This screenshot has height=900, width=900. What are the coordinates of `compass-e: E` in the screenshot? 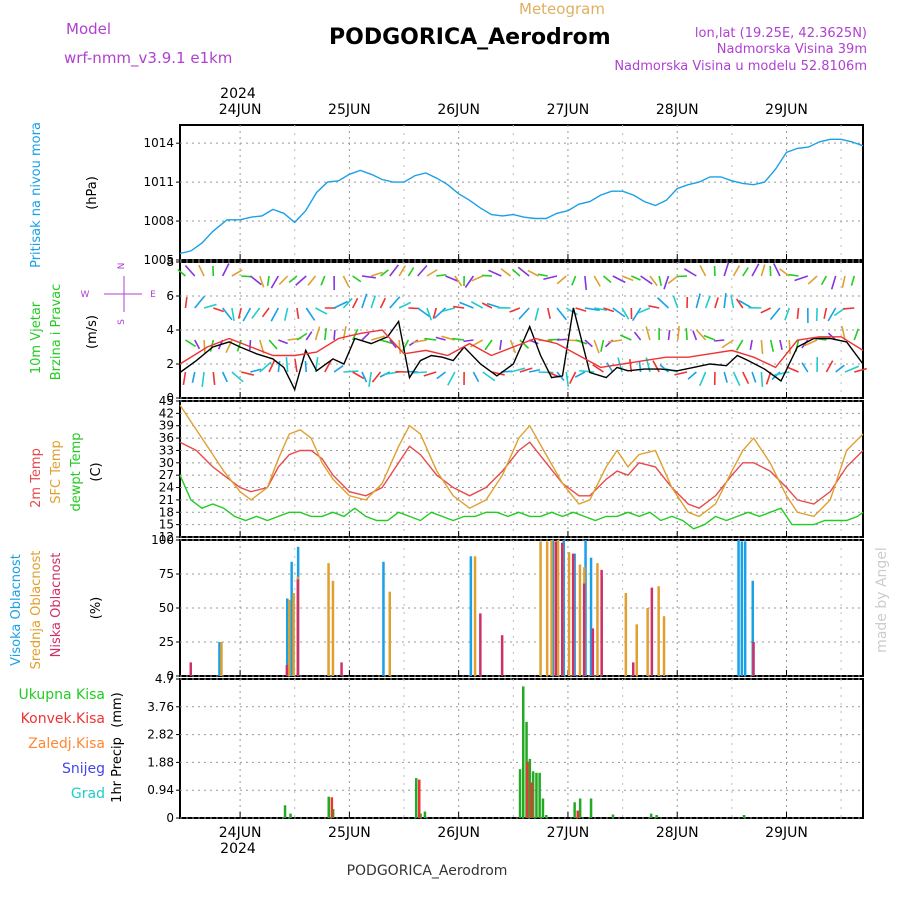 It's located at (153, 295).